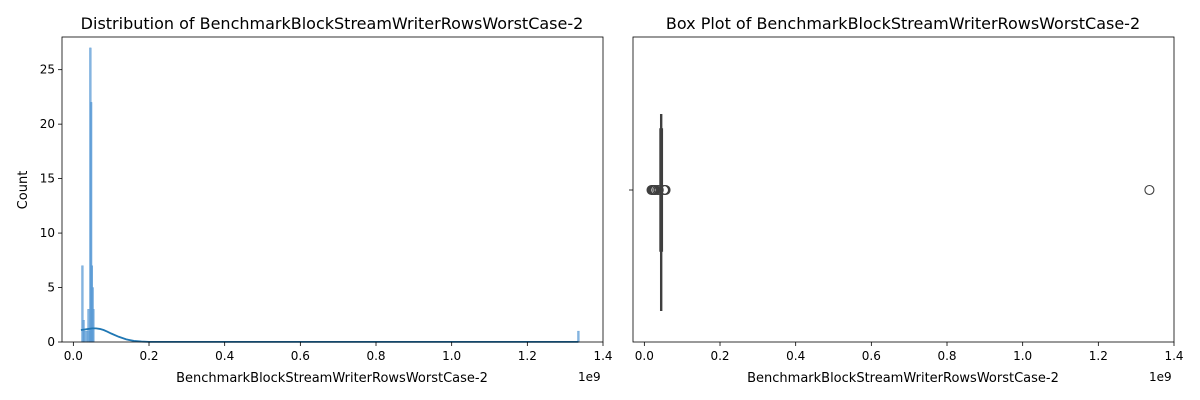 The height and width of the screenshot is (400, 1200). What do you see at coordinates (661, 212) in the screenshot?
I see `box-plot` at bounding box center [661, 212].